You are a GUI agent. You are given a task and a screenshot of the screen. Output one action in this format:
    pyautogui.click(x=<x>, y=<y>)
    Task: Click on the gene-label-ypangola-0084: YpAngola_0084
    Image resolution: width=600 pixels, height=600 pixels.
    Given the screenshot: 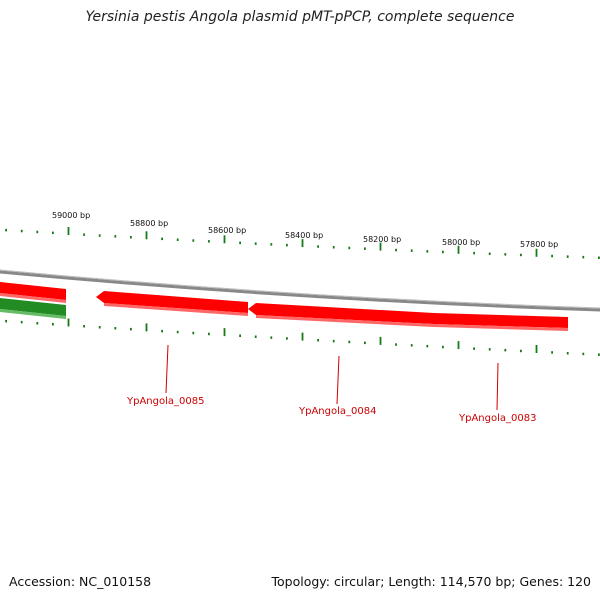 What is the action you would take?
    pyautogui.click(x=337, y=411)
    